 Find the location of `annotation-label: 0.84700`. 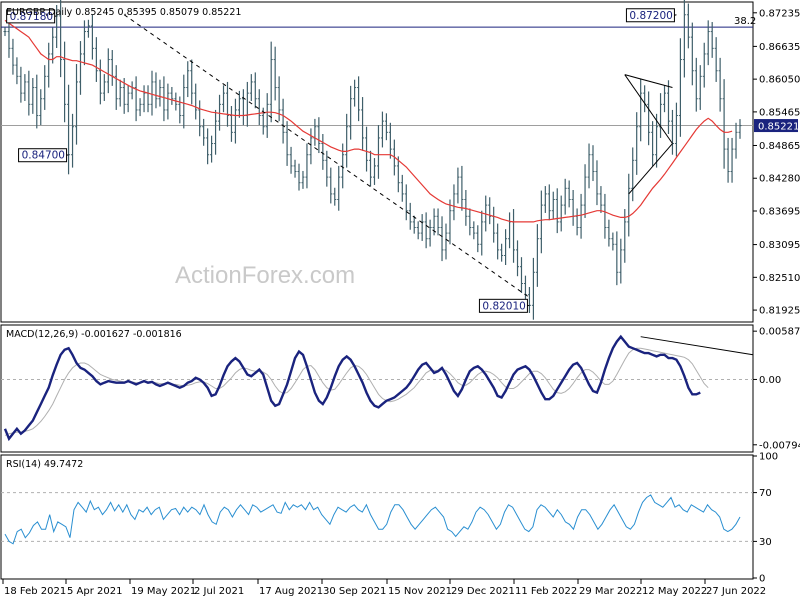

annotation-label: 0.84700 is located at coordinates (43, 156).